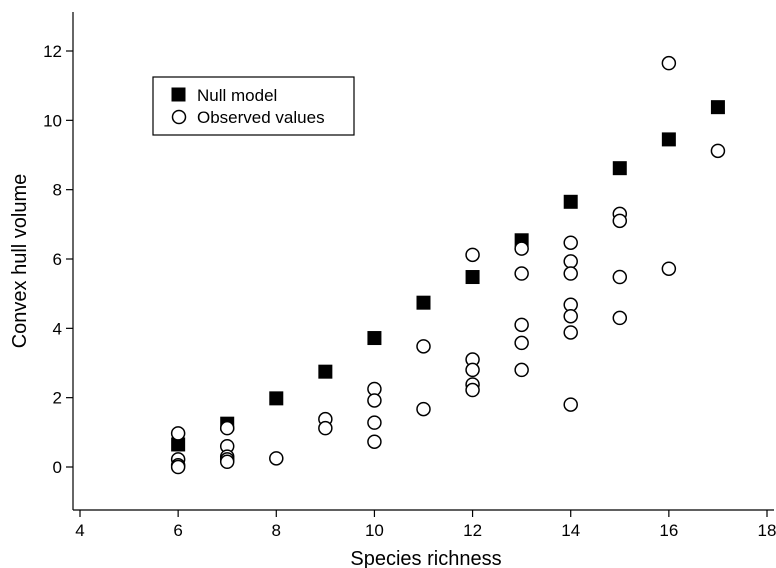 Image resolution: width=776 pixels, height=568 pixels. Describe the element at coordinates (57, 467) in the screenshot. I see `y-tick-label: 0` at that location.